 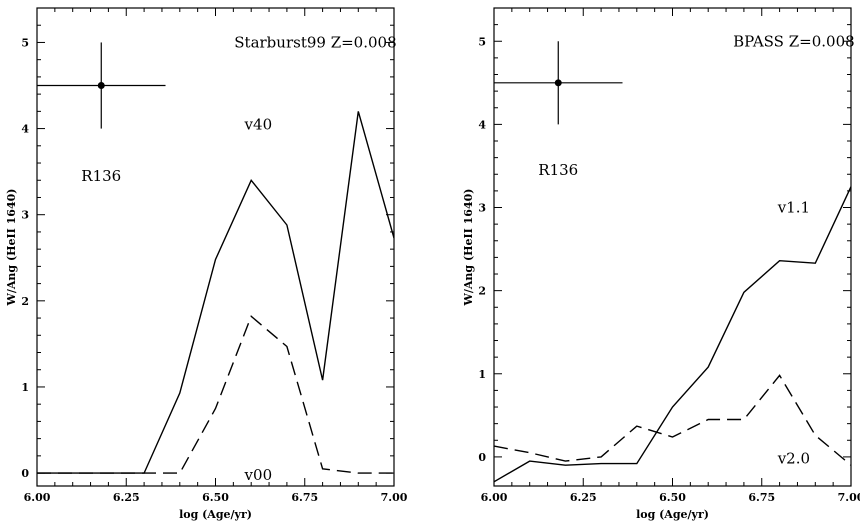 I want to click on right-y-axis-title: W/Ang (HeII 1640), so click(x=468, y=248).